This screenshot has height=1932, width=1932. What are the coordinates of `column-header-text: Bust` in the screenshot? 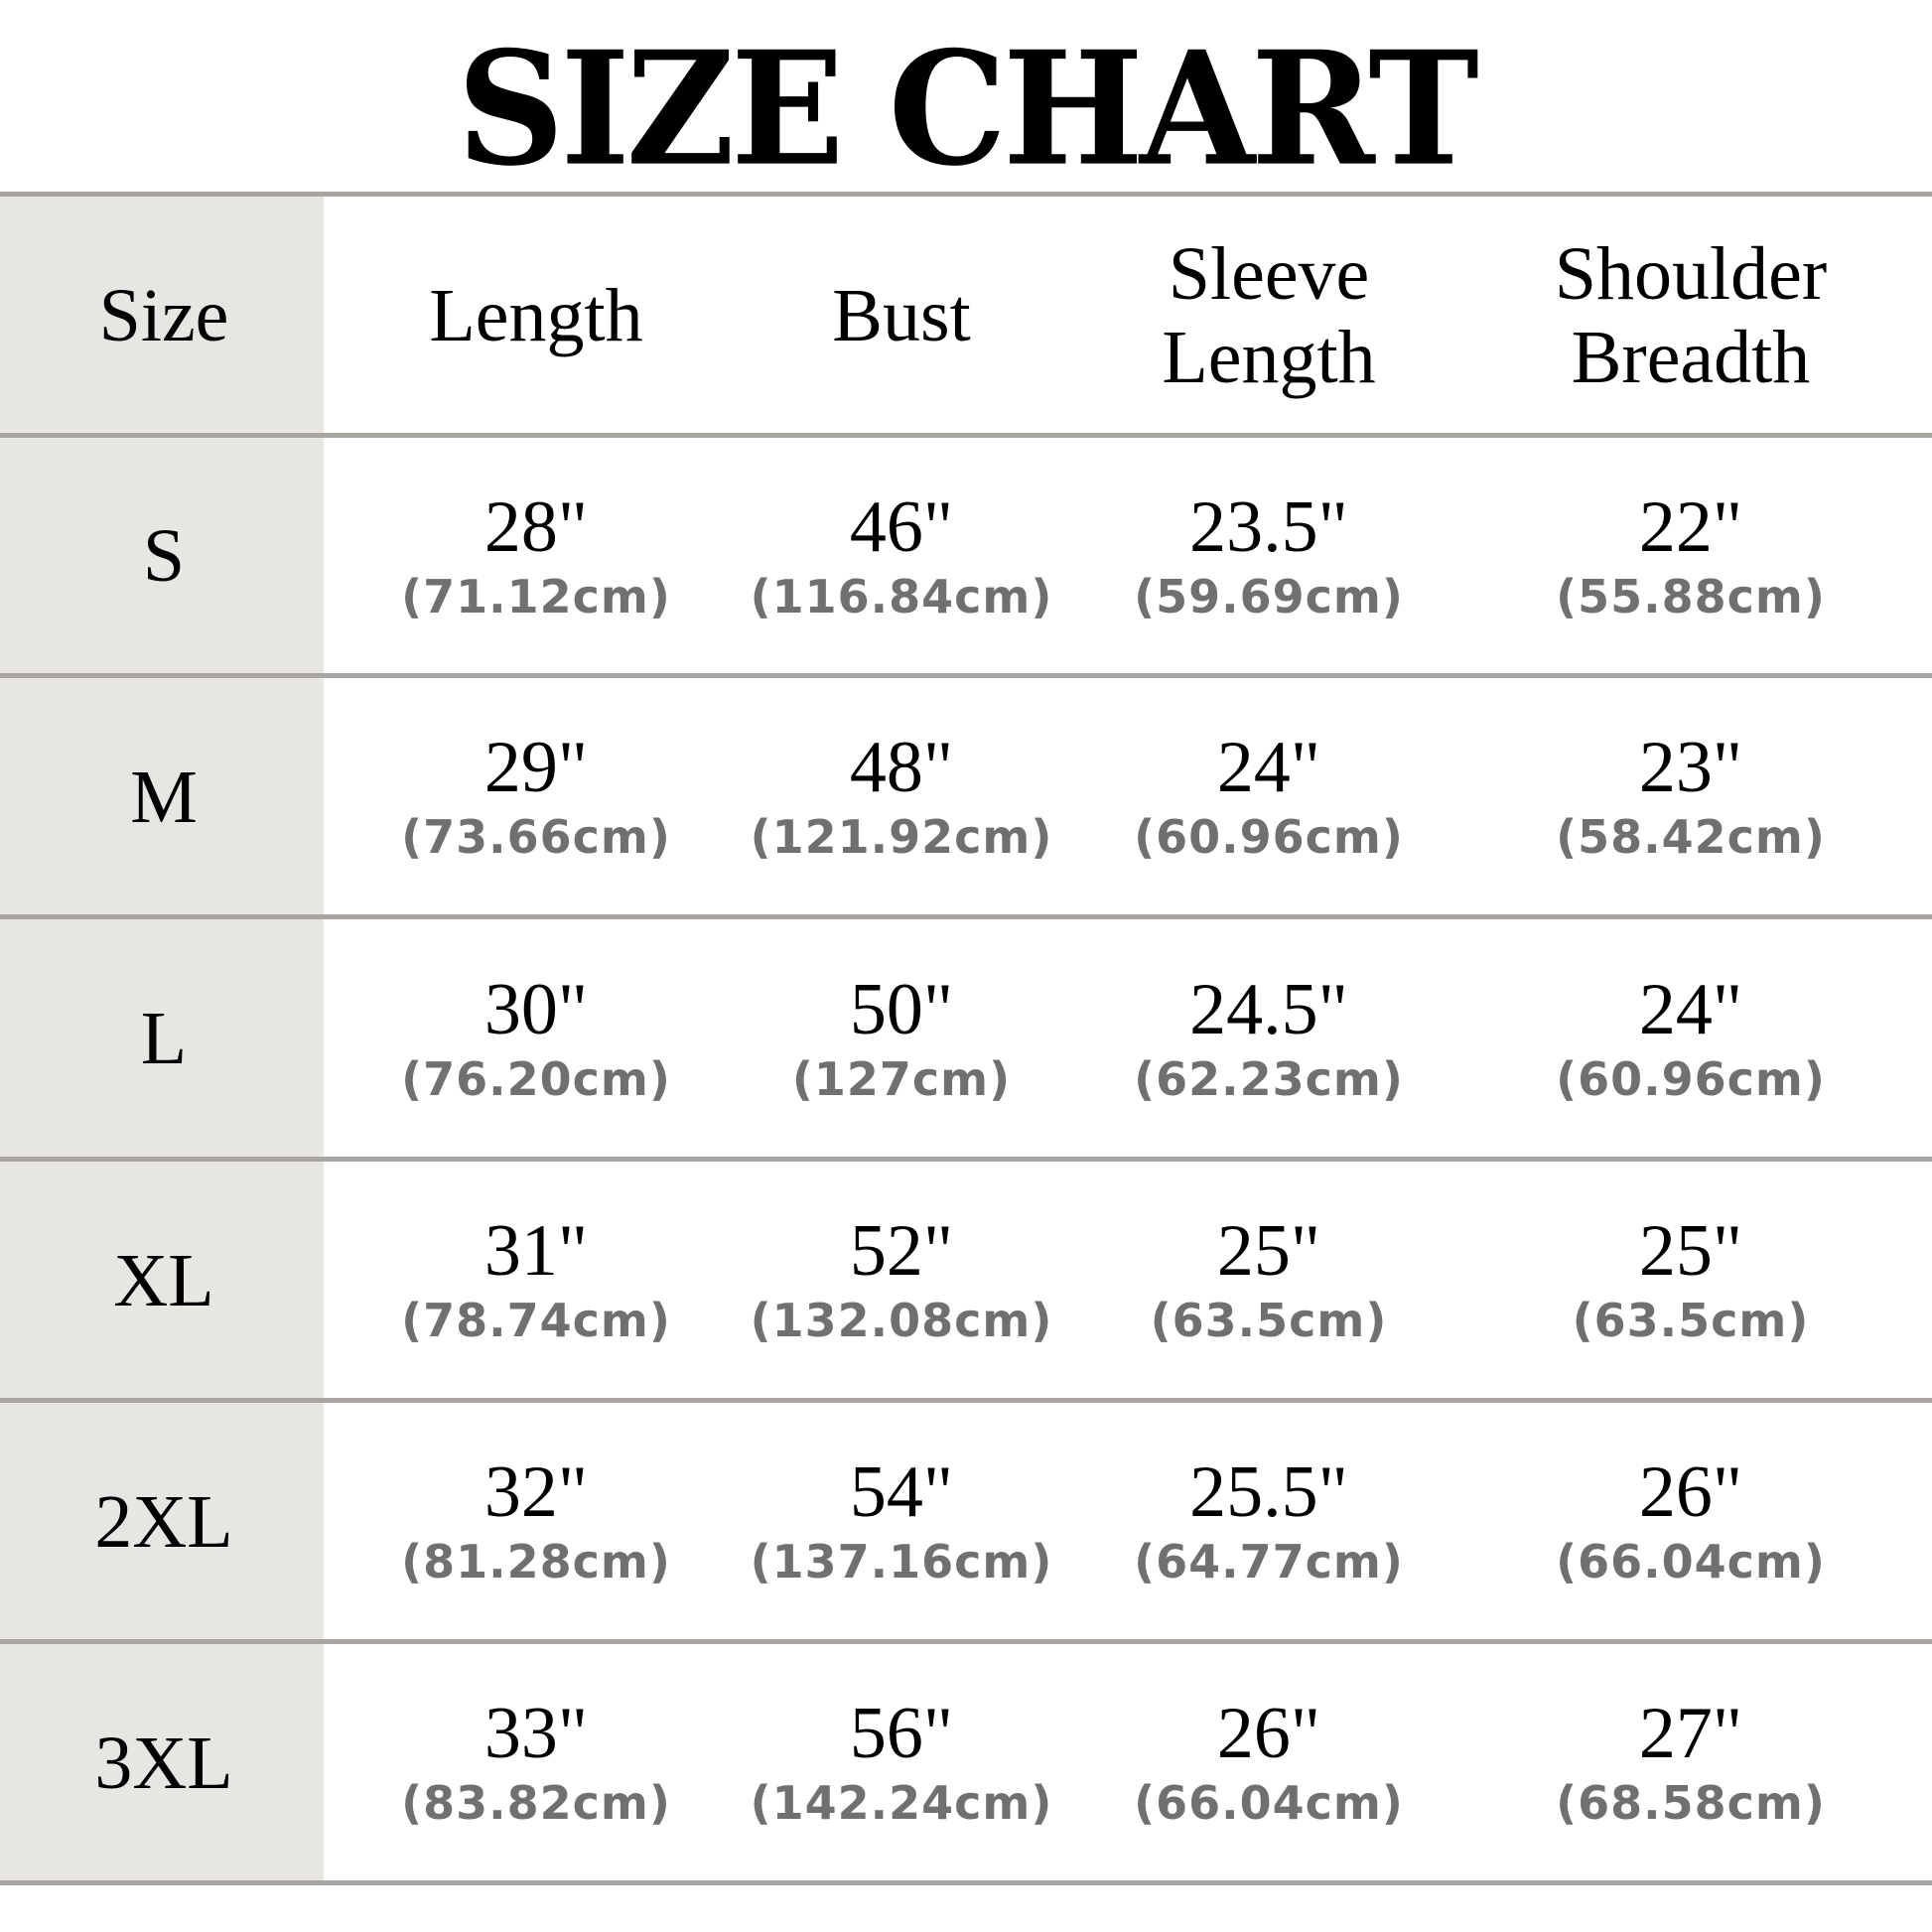 It's located at (902, 316).